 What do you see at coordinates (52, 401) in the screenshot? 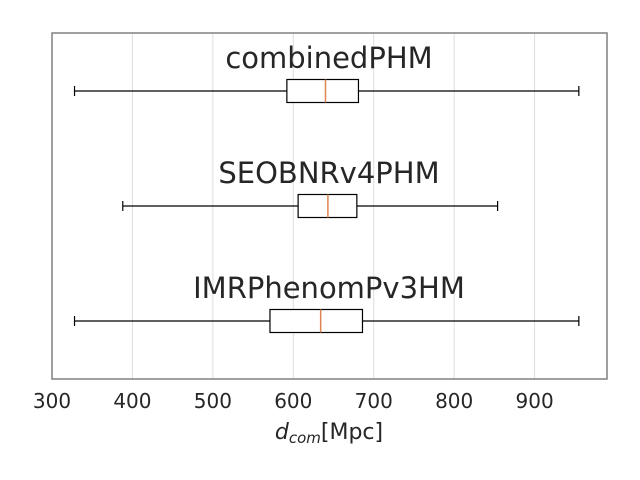
I see `x-tick-label-300: 300` at bounding box center [52, 401].